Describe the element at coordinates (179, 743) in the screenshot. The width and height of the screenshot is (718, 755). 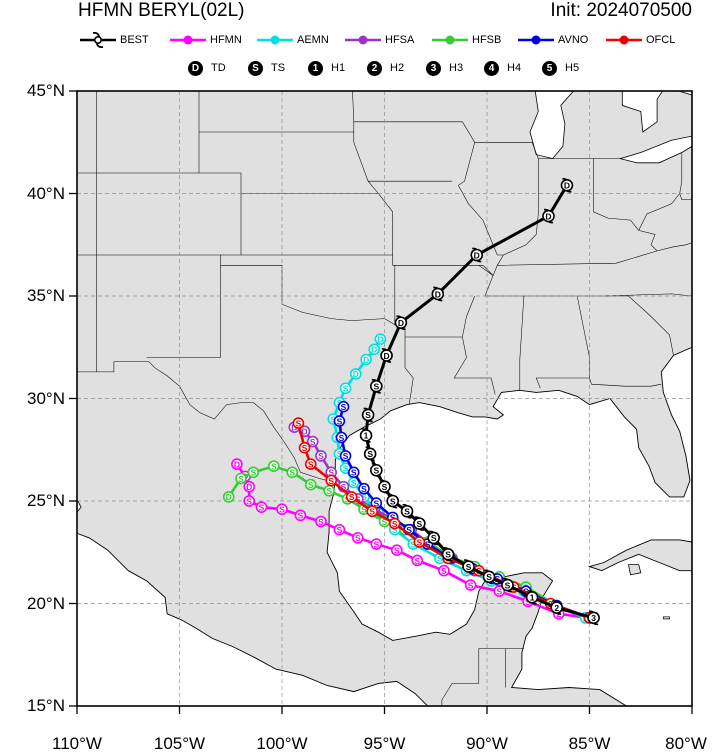
I see `lon-tick-label: 105°W` at that location.